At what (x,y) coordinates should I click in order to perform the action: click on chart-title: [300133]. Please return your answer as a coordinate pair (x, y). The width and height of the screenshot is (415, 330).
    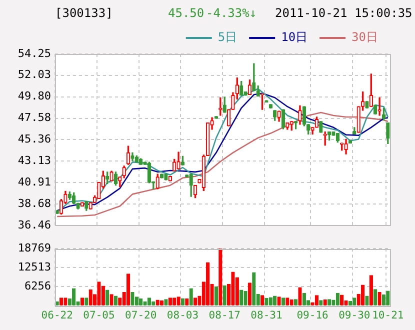
    Looking at the image, I should click on (84, 13).